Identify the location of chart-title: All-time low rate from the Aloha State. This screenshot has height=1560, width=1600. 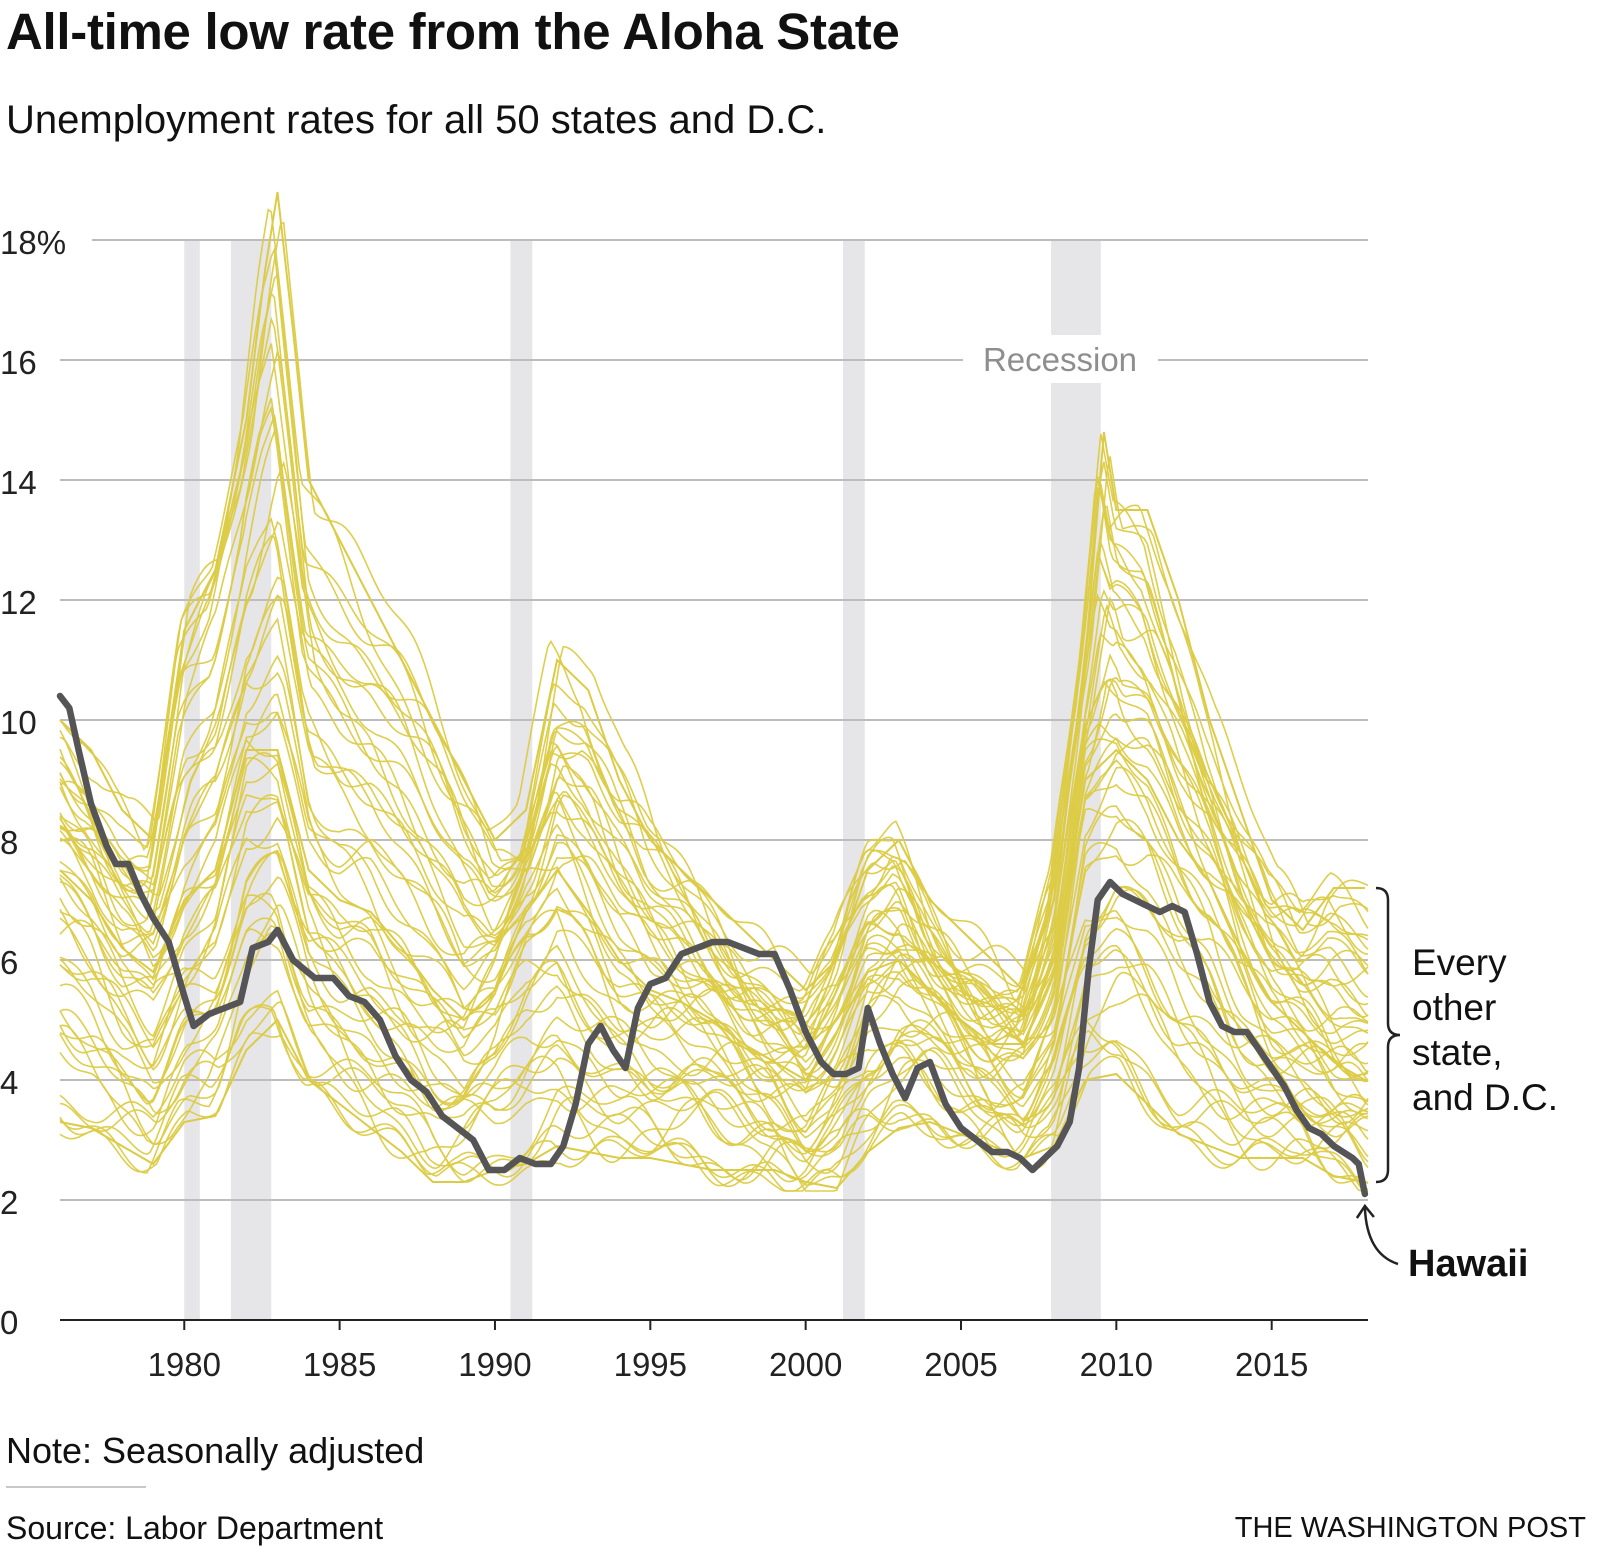
(453, 31).